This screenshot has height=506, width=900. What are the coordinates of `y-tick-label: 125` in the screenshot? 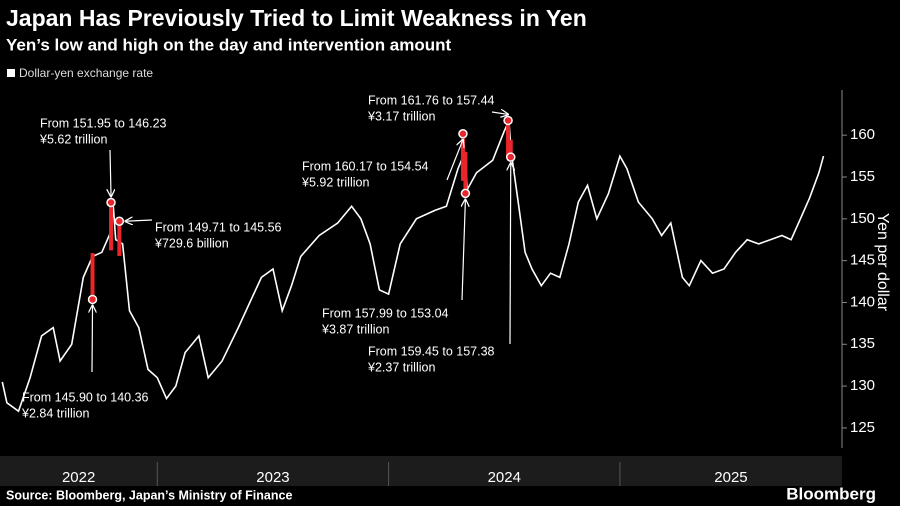 It's located at (862, 427).